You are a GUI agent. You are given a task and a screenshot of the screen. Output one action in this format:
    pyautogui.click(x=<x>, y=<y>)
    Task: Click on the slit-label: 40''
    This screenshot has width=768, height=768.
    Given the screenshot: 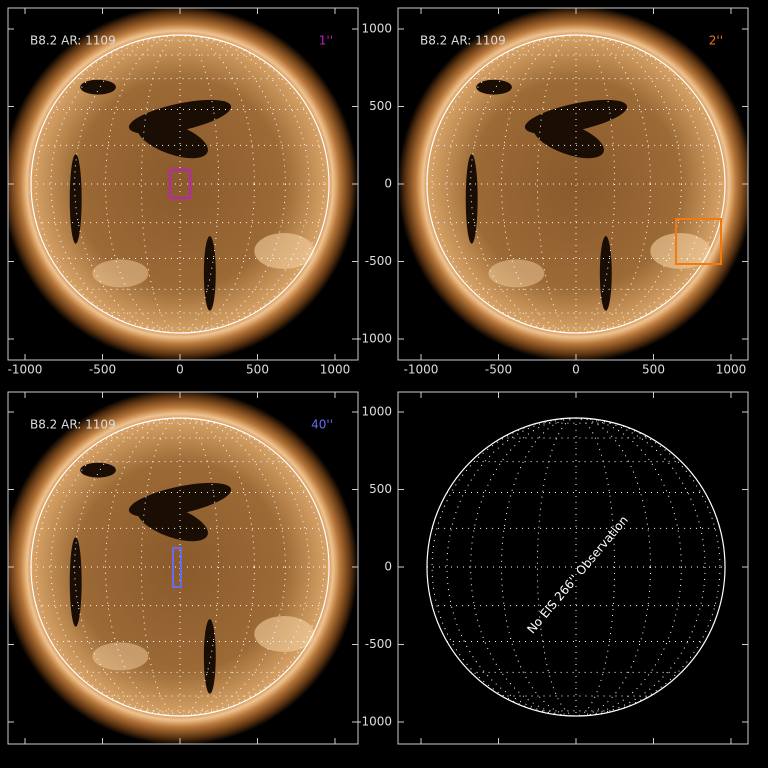 What is the action you would take?
    pyautogui.click(x=322, y=425)
    